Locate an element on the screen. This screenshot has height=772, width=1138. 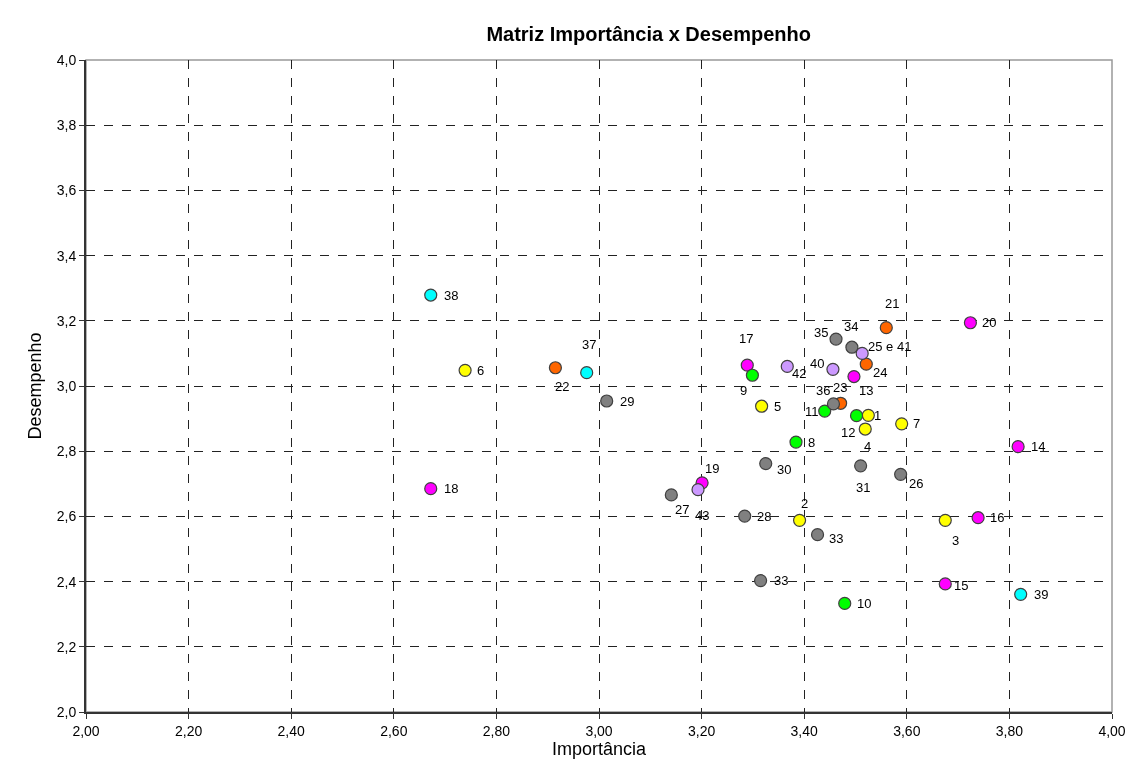
annotation: 37 is located at coordinates (589, 344).